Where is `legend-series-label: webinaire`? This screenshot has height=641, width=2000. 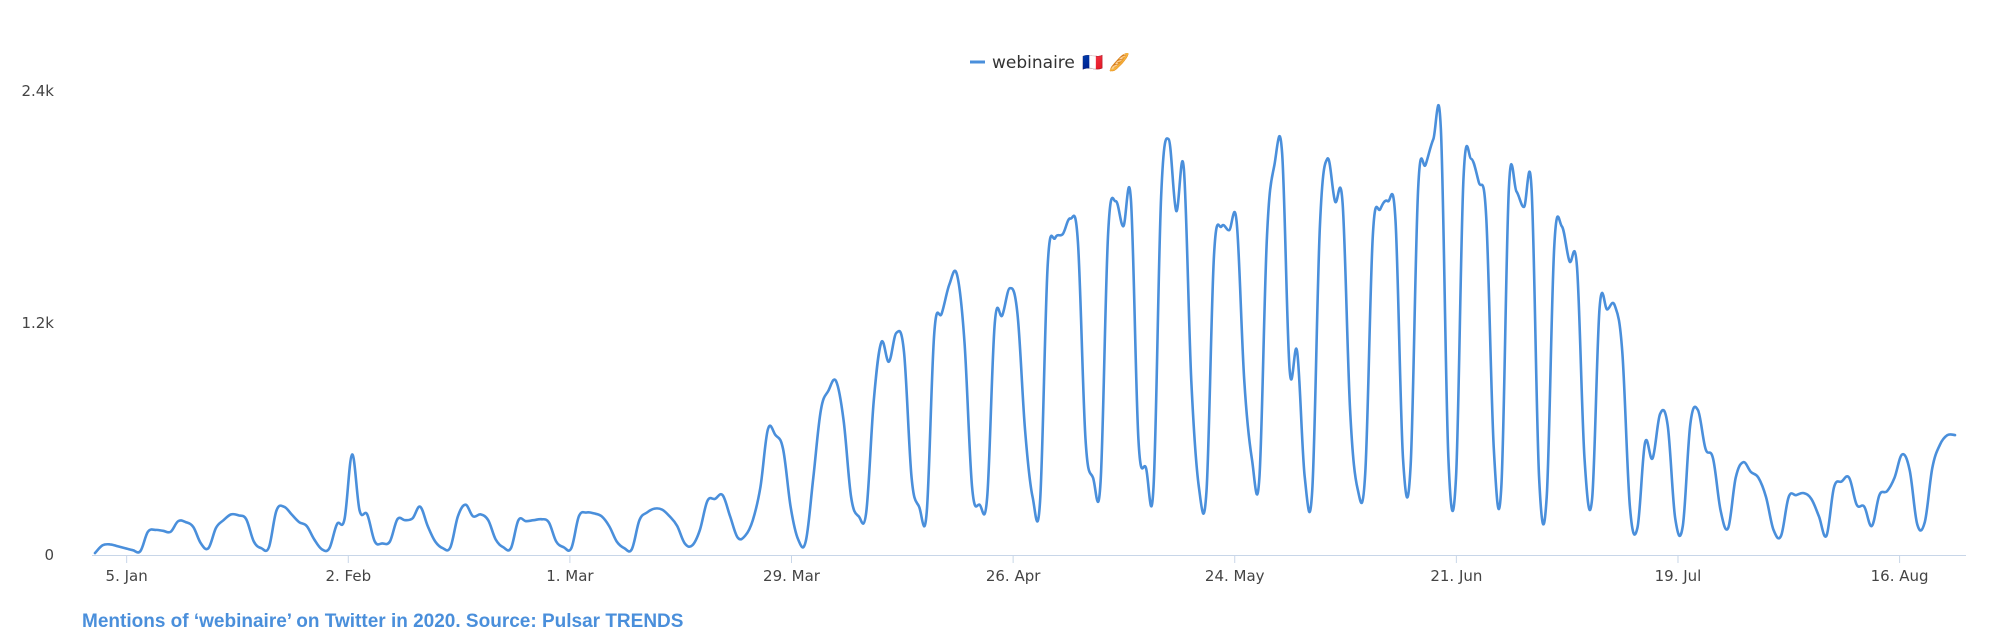 legend-series-label: webinaire is located at coordinates (1033, 63).